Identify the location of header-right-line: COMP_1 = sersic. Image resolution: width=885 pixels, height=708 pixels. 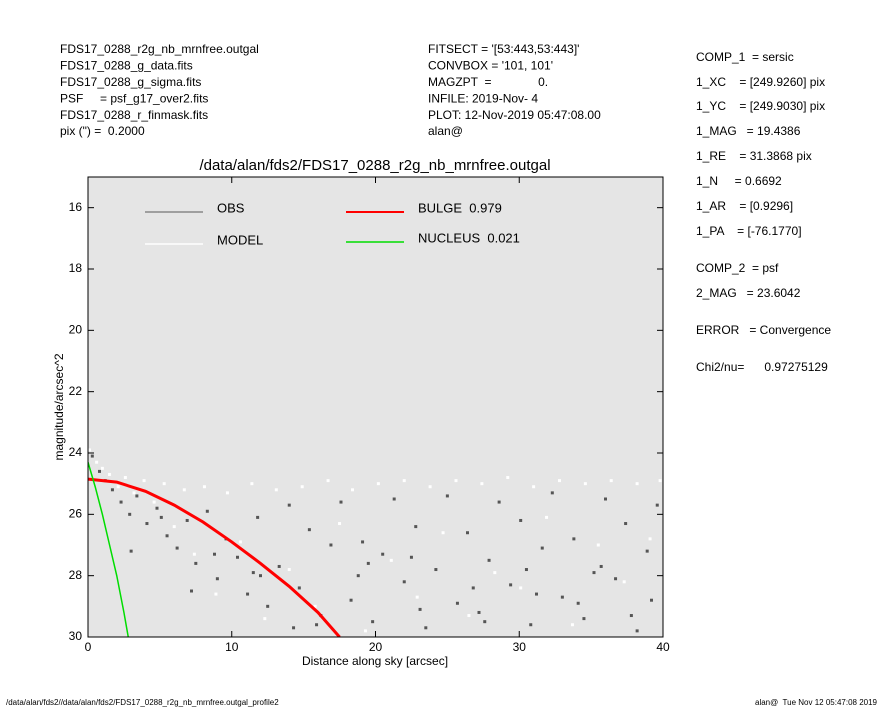
(745, 57).